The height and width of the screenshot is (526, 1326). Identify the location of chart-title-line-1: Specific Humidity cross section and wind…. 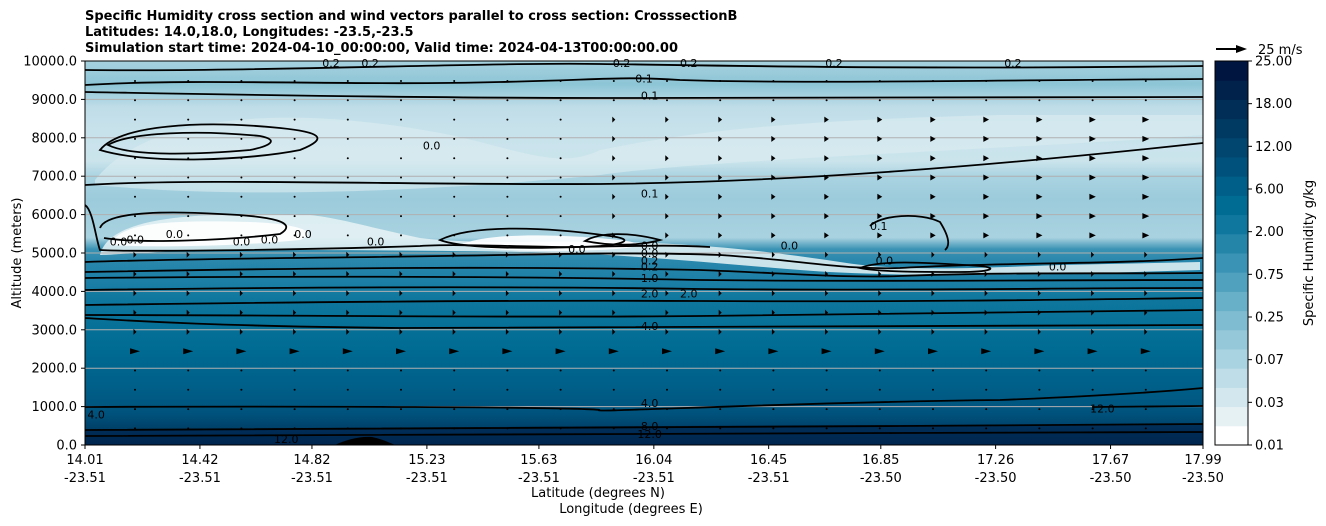
(411, 16).